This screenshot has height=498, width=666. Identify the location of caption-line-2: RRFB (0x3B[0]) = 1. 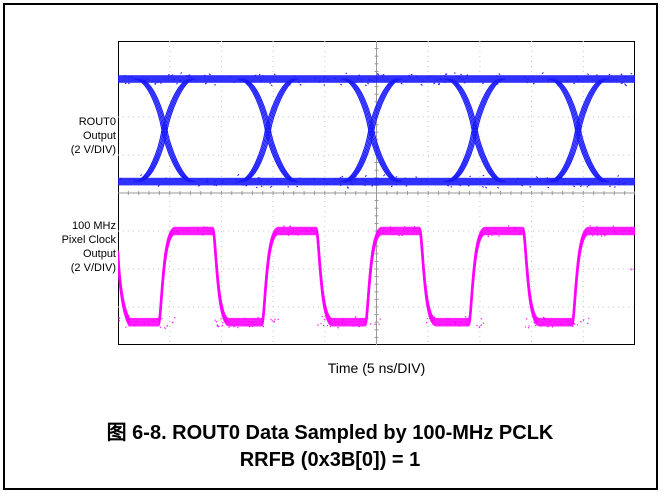
(330, 460).